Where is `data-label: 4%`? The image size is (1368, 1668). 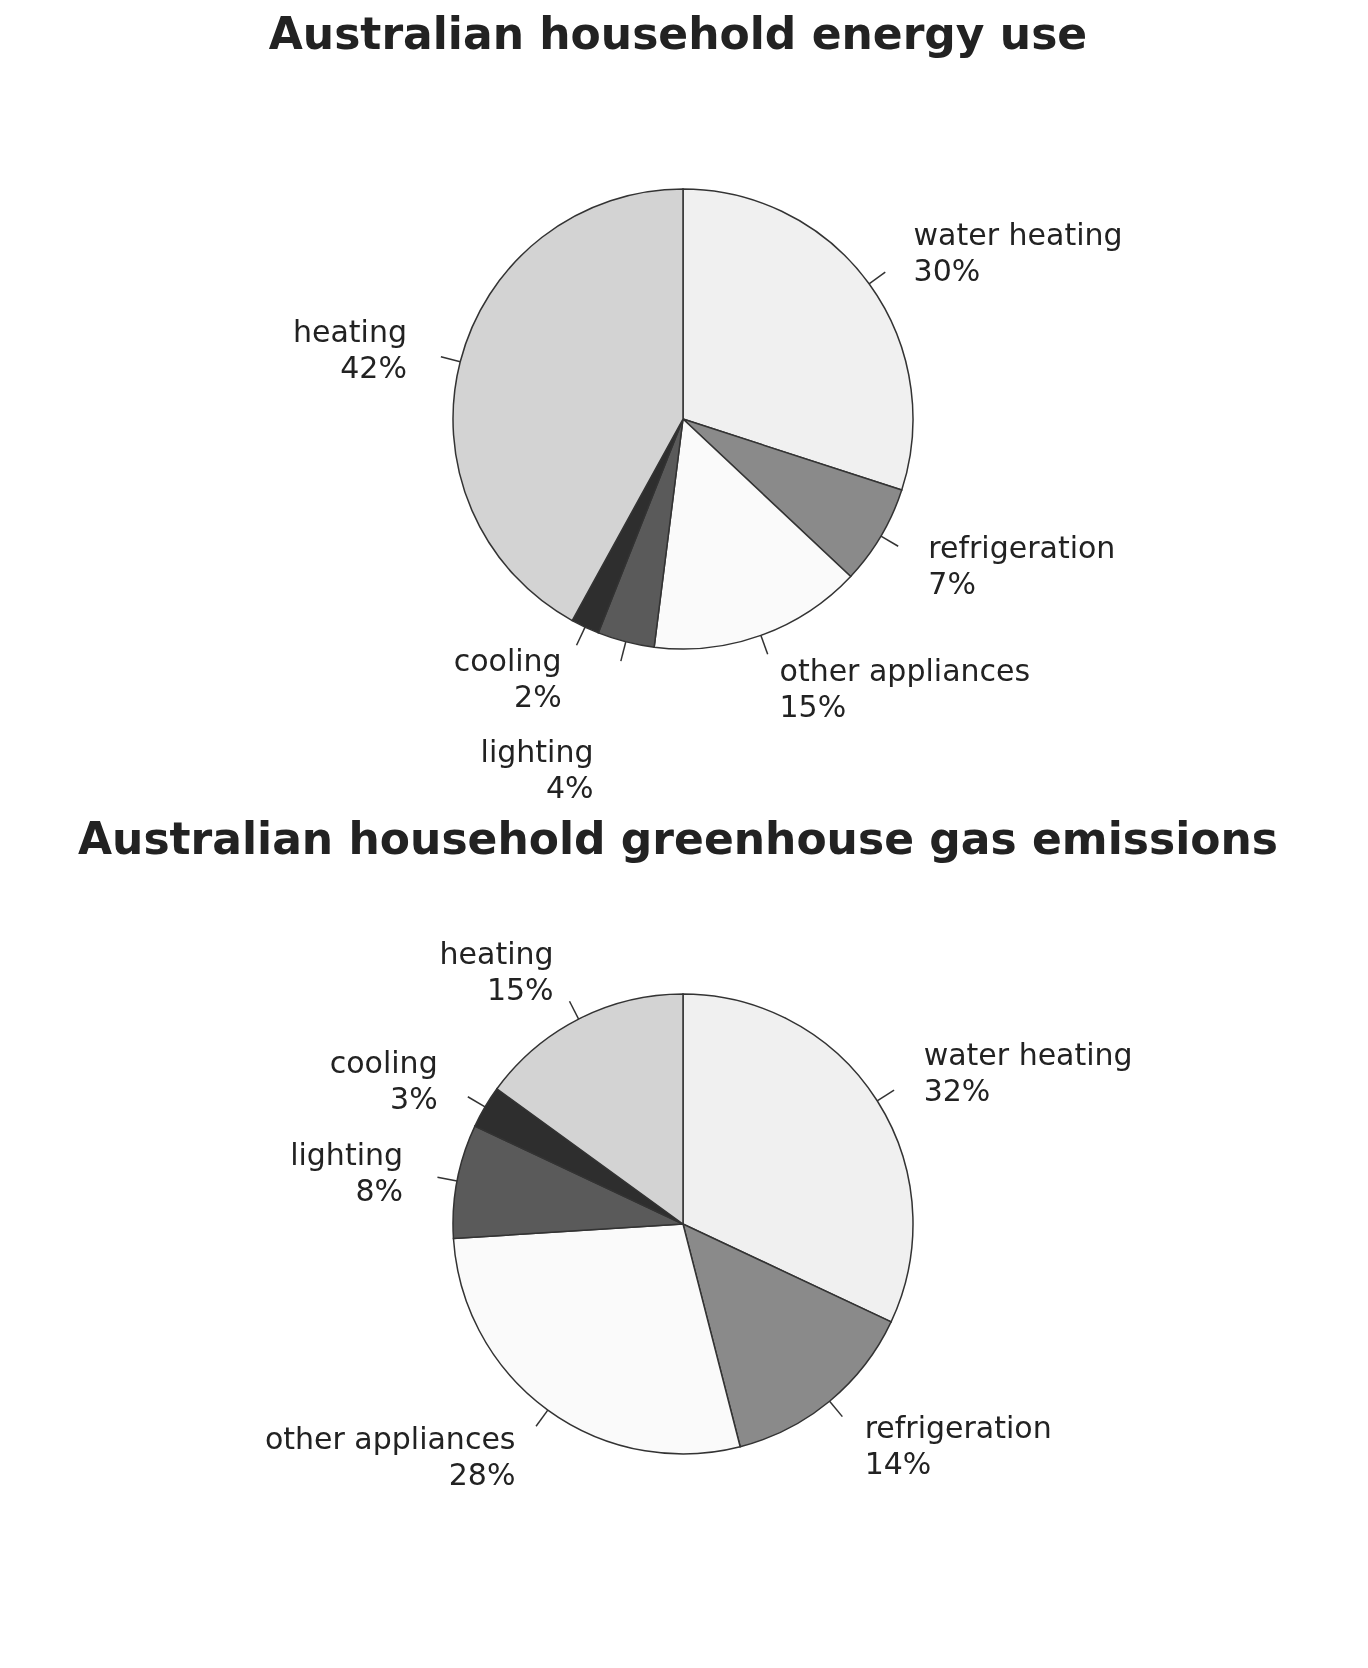 data-label: 4% is located at coordinates (569, 787).